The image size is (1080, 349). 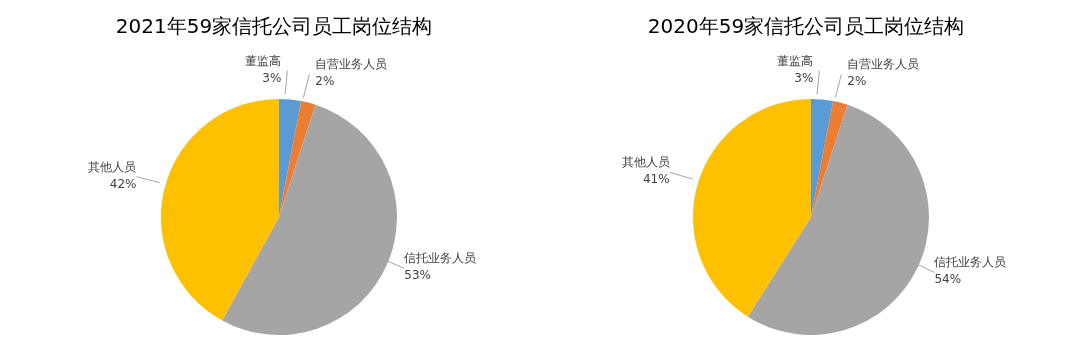 What do you see at coordinates (948, 279) in the screenshot?
I see `data-label: 54%` at bounding box center [948, 279].